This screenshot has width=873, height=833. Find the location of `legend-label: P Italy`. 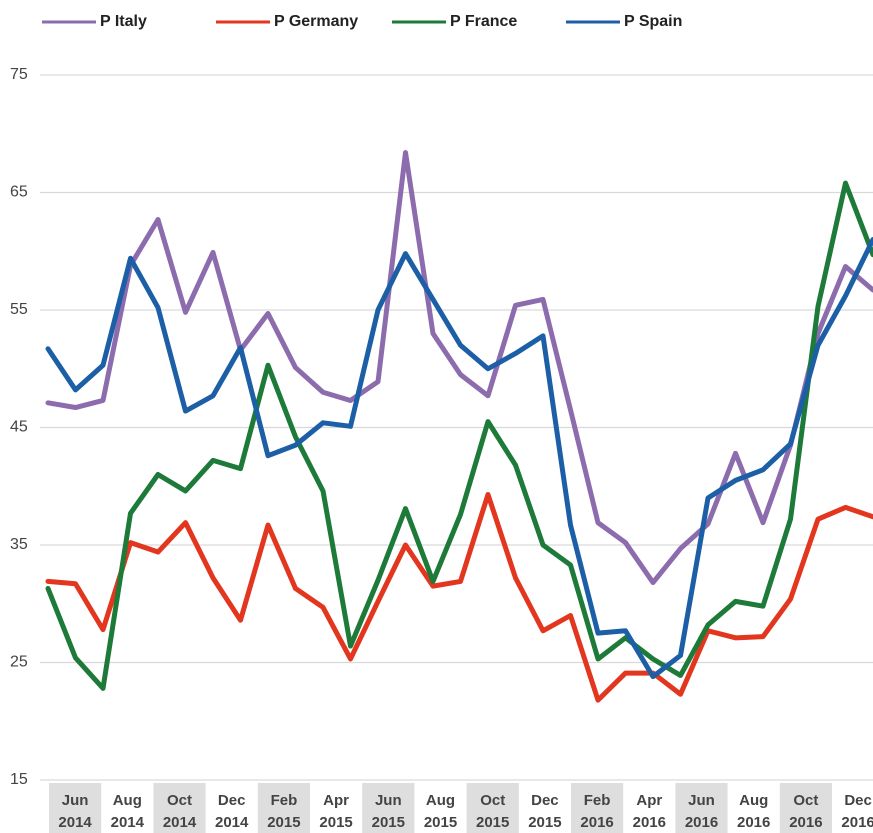

legend-label: P Italy is located at coordinates (123, 21).